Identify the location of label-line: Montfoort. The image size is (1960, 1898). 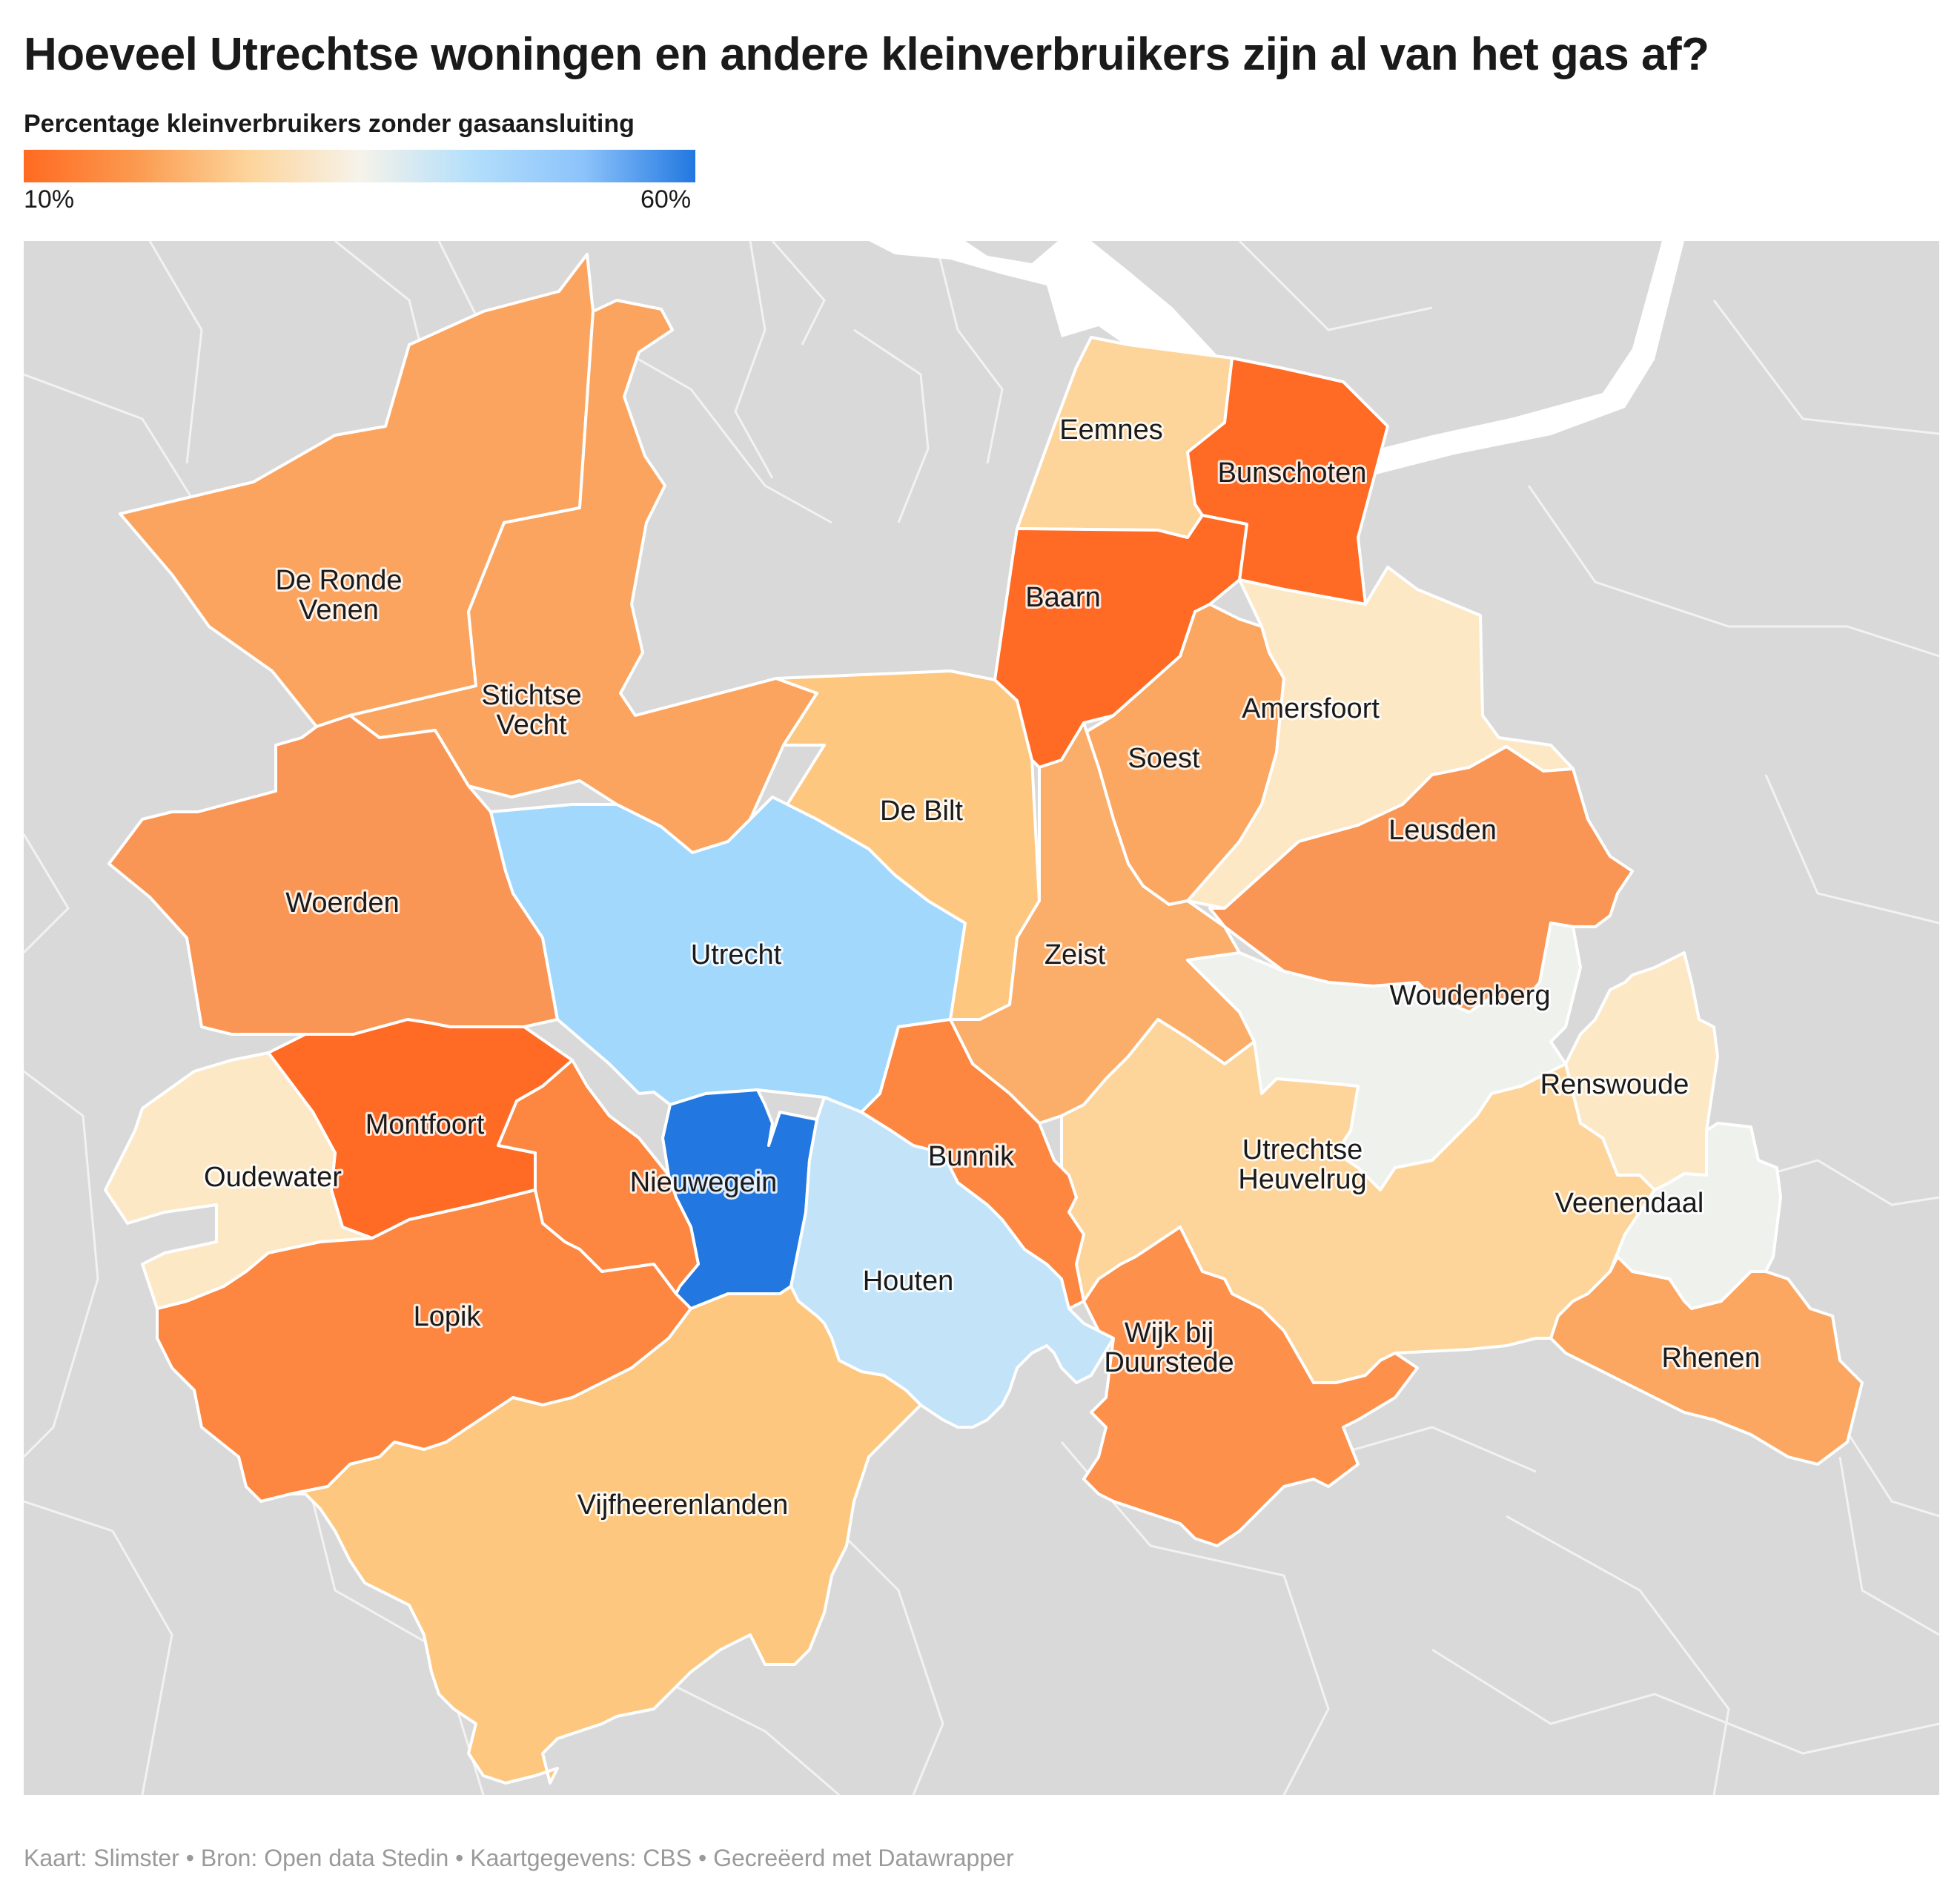
(425, 1124).